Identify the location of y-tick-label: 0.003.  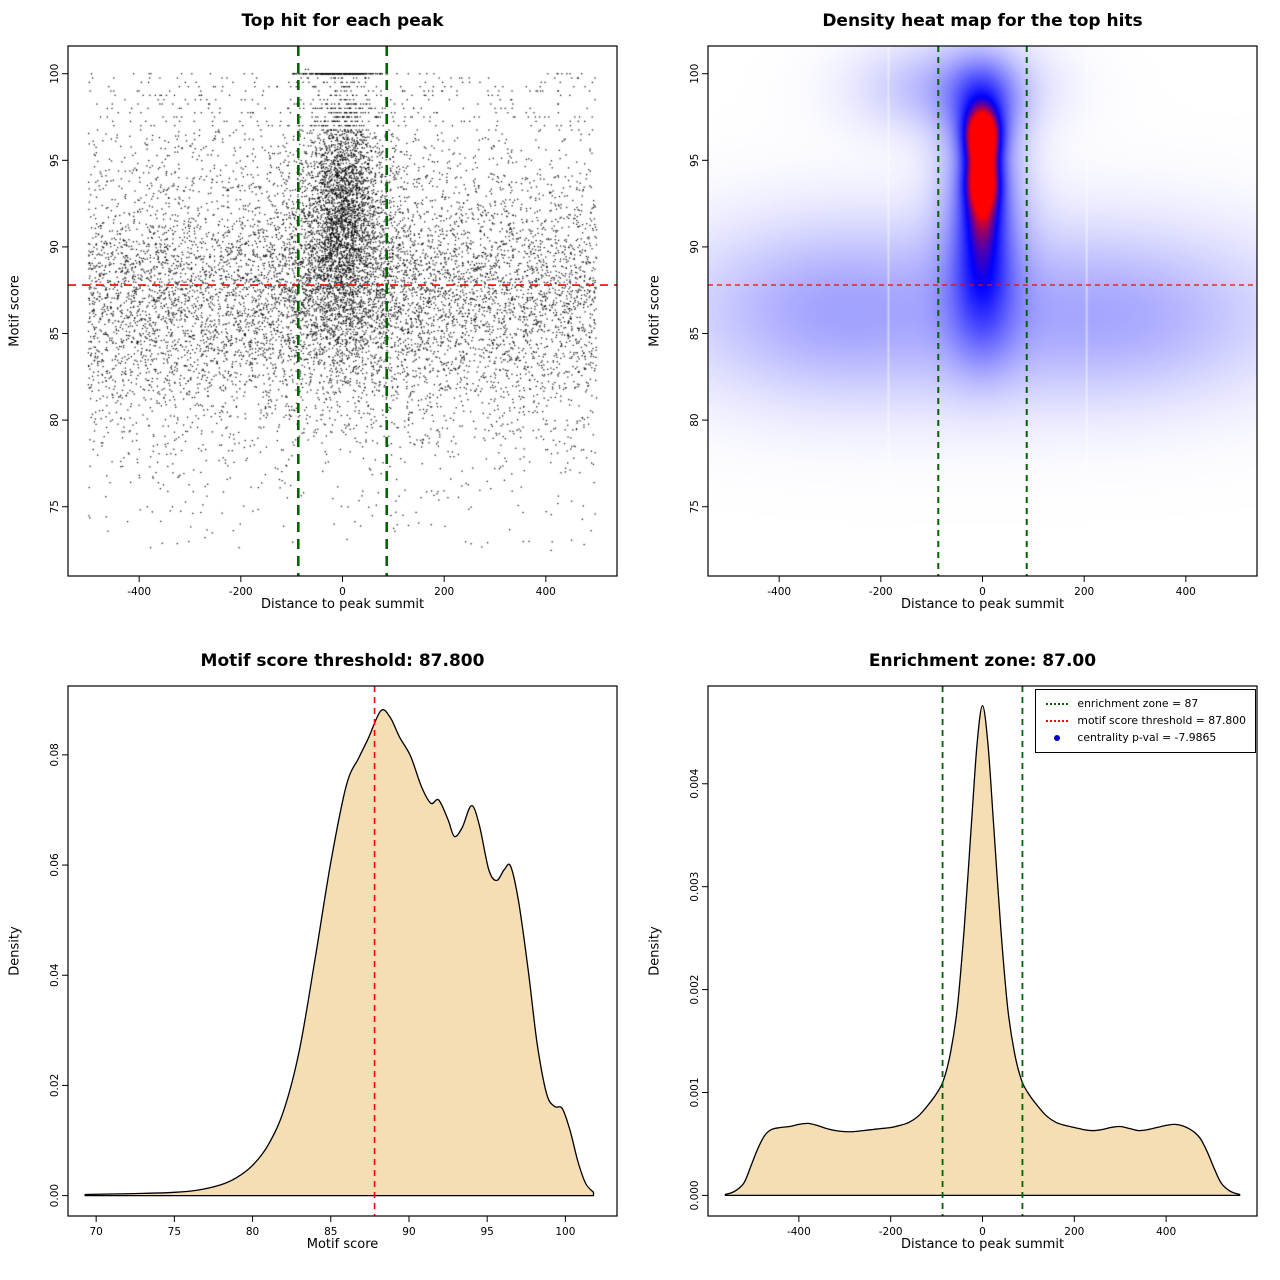
(695, 887).